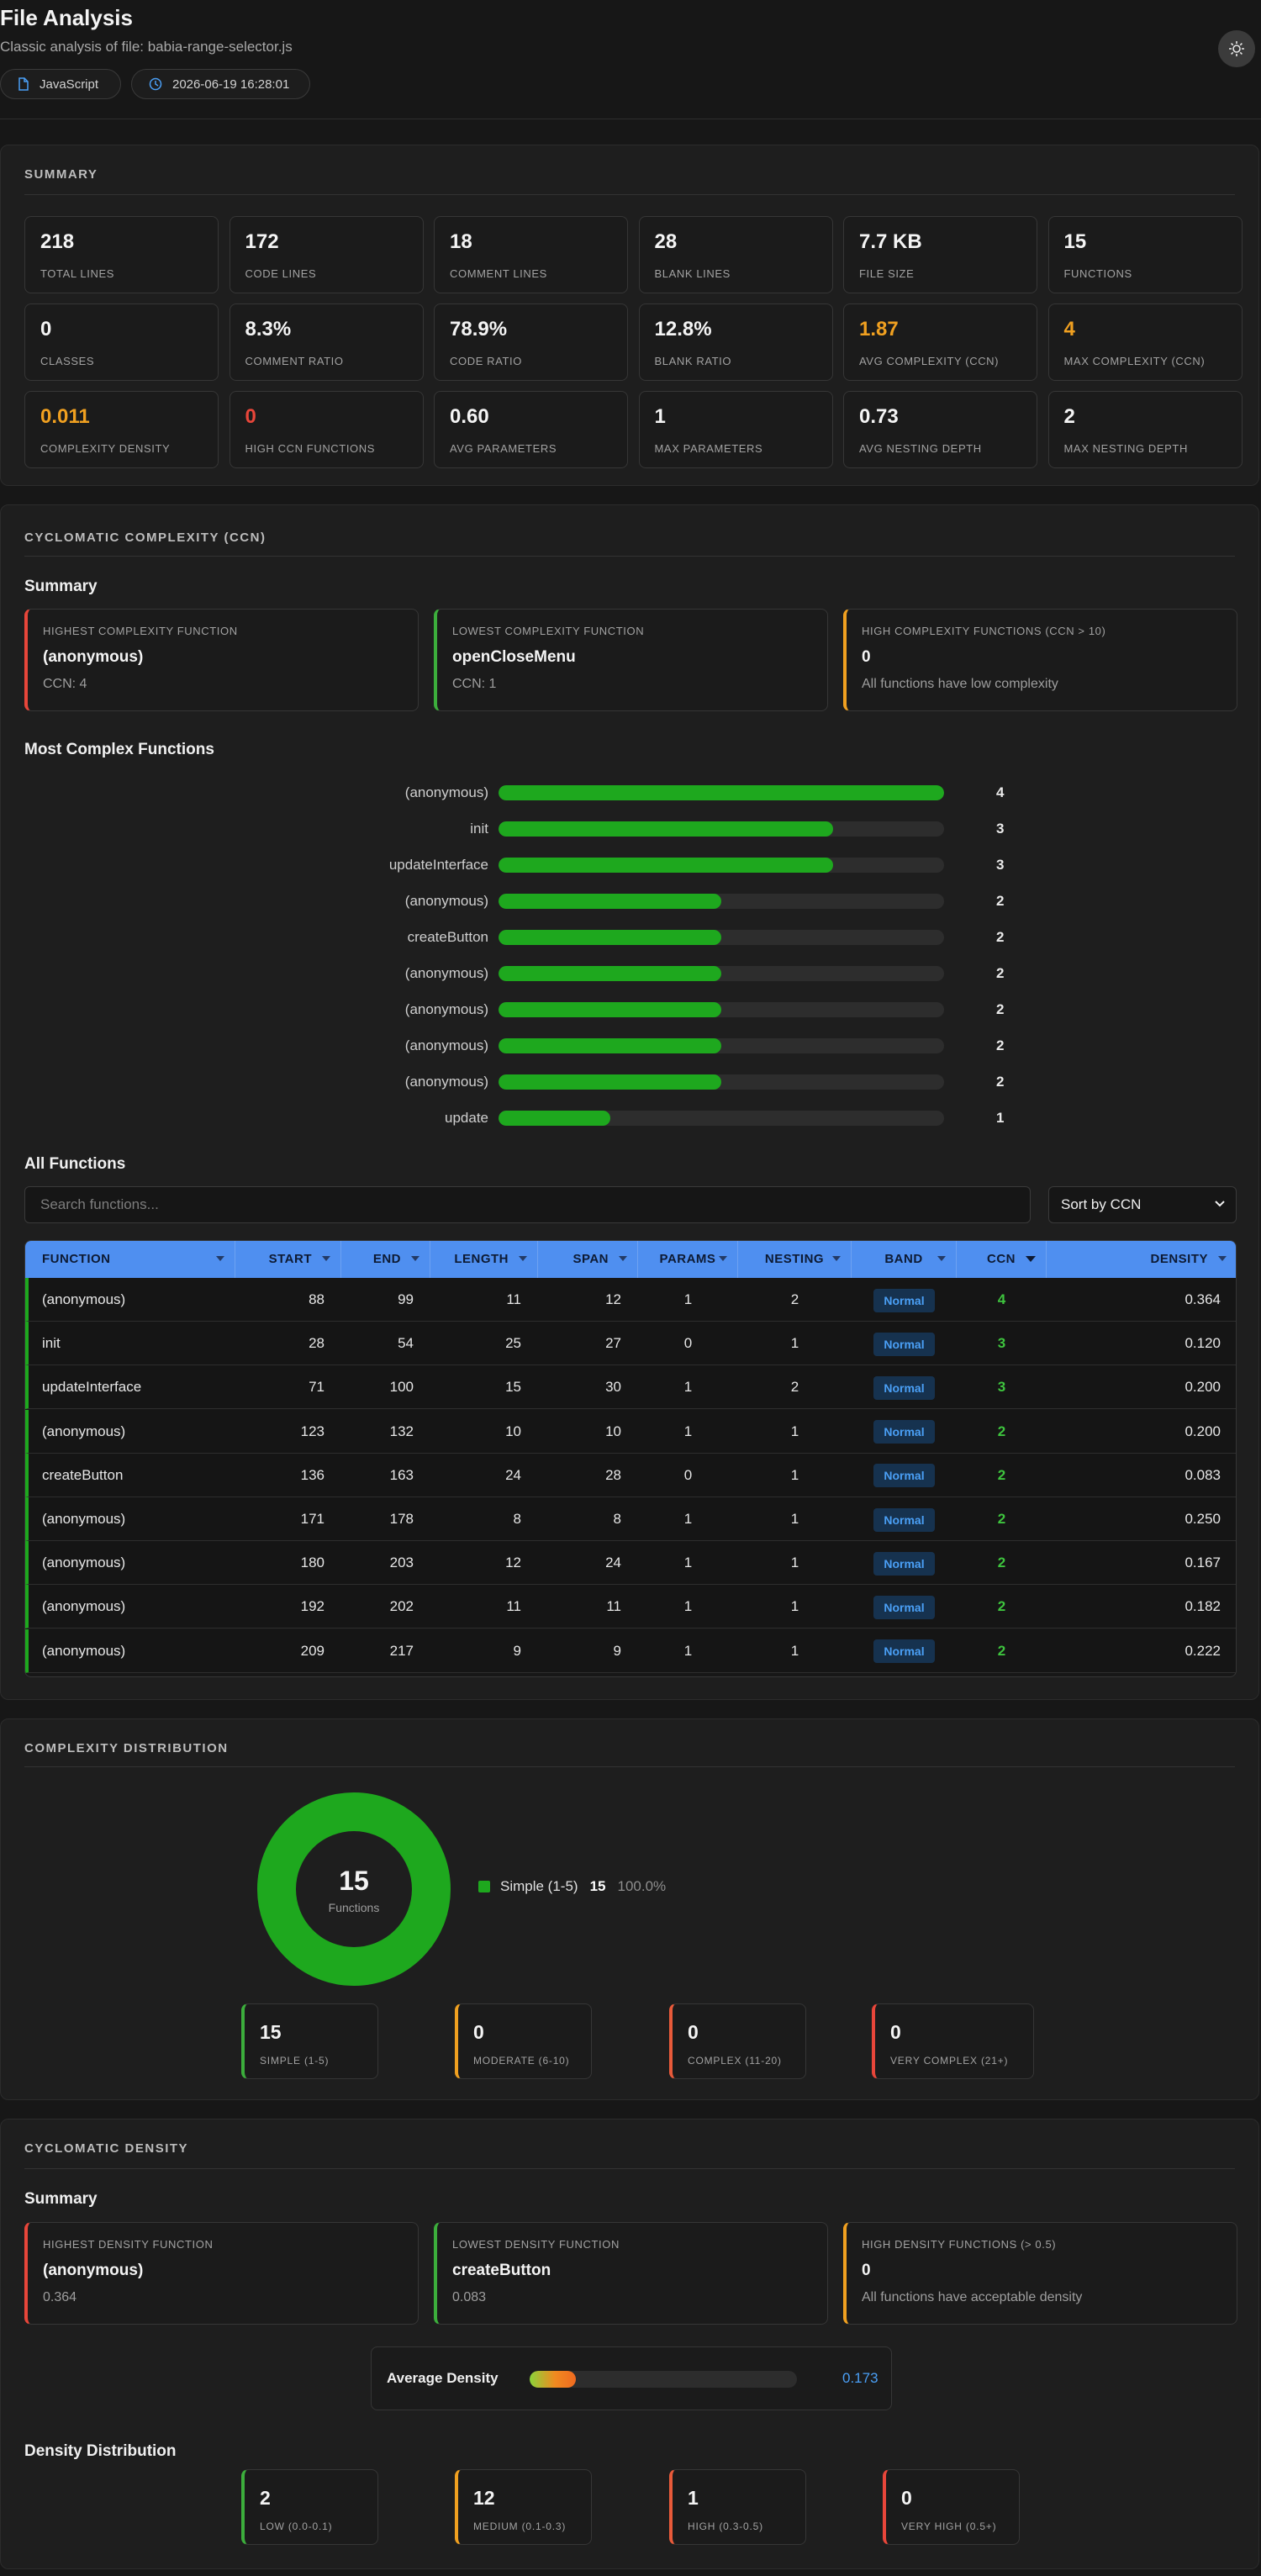 The height and width of the screenshot is (2576, 1261). Describe the element at coordinates (401, 1563) in the screenshot. I see `cell-value: 203` at that location.